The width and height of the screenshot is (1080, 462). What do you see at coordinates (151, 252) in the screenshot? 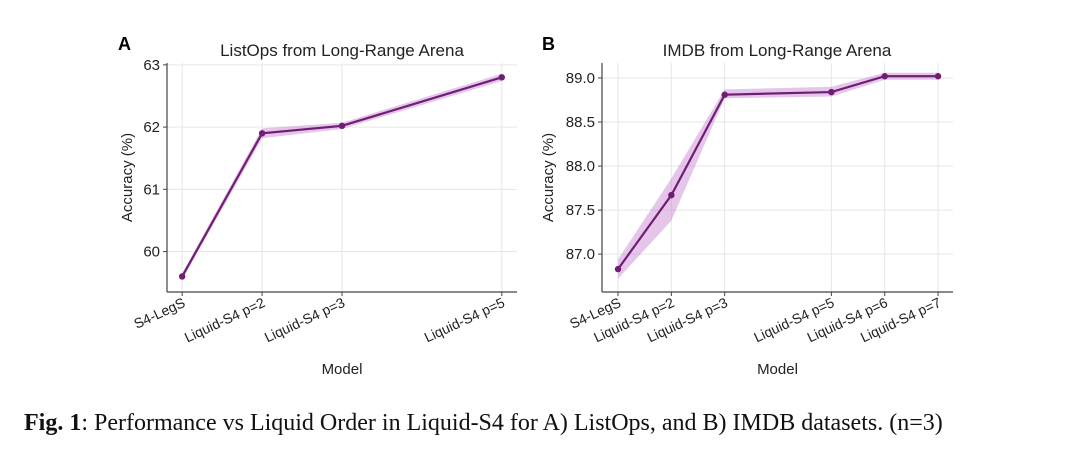
I see `y-tick-label: 60` at bounding box center [151, 252].